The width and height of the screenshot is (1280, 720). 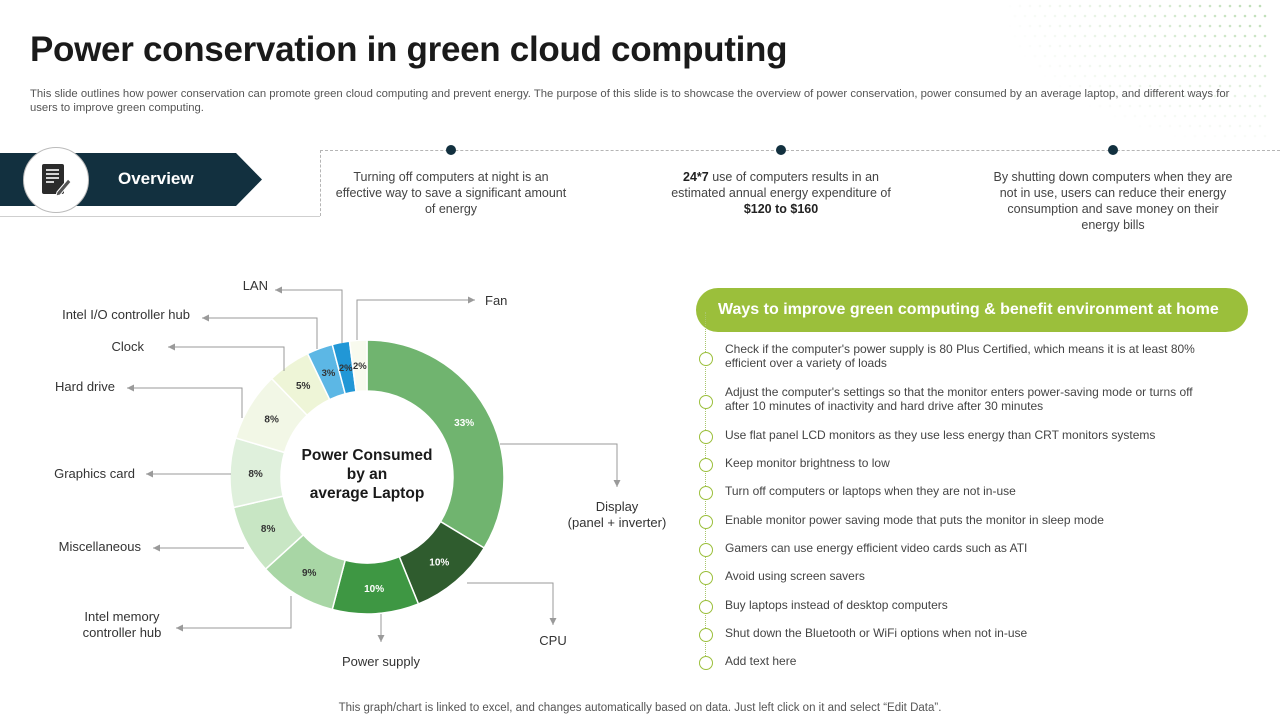 What do you see at coordinates (94, 473) in the screenshot?
I see `chart-category-label: Graphics card` at bounding box center [94, 473].